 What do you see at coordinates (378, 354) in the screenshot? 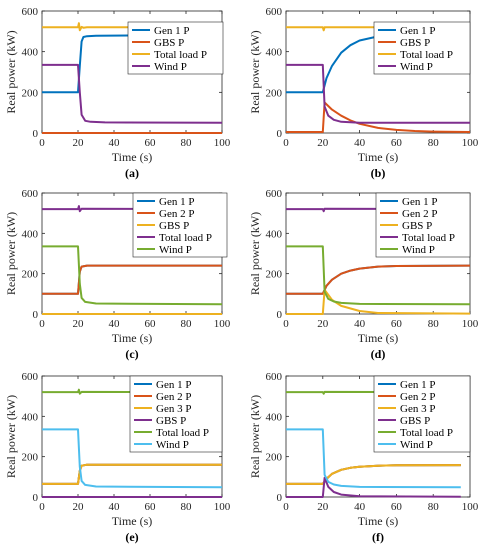
I see `subplot-caption: (d)` at bounding box center [378, 354].